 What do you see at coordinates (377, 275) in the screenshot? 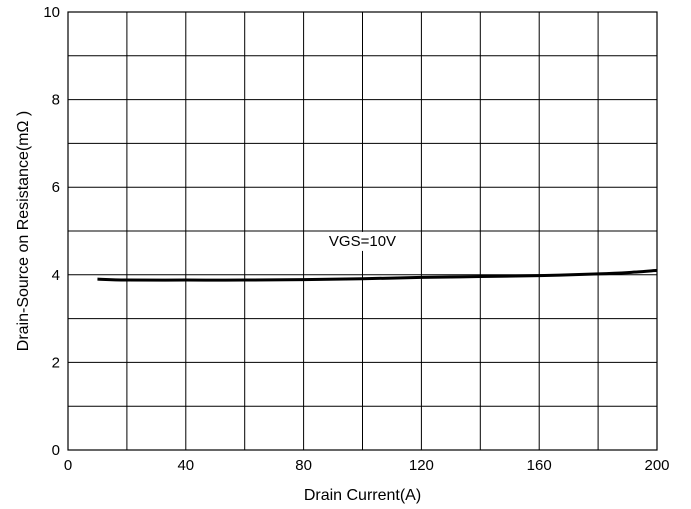
I see `series-line-vgs-10v` at bounding box center [377, 275].